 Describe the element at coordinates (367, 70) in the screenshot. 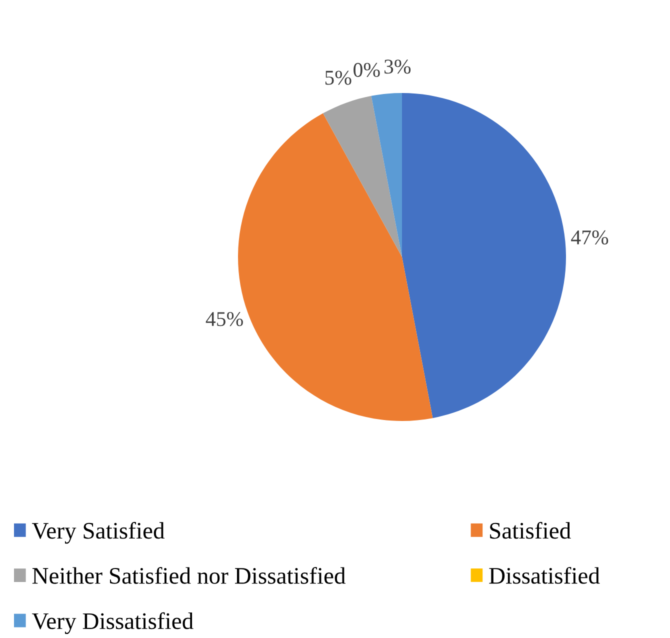

I see `text: 0%` at that location.